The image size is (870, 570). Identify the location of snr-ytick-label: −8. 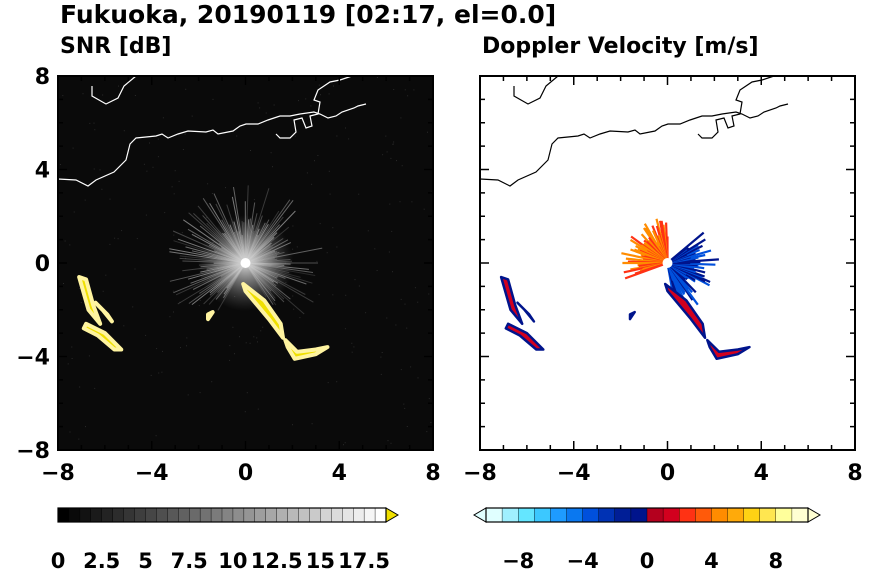
(33, 451).